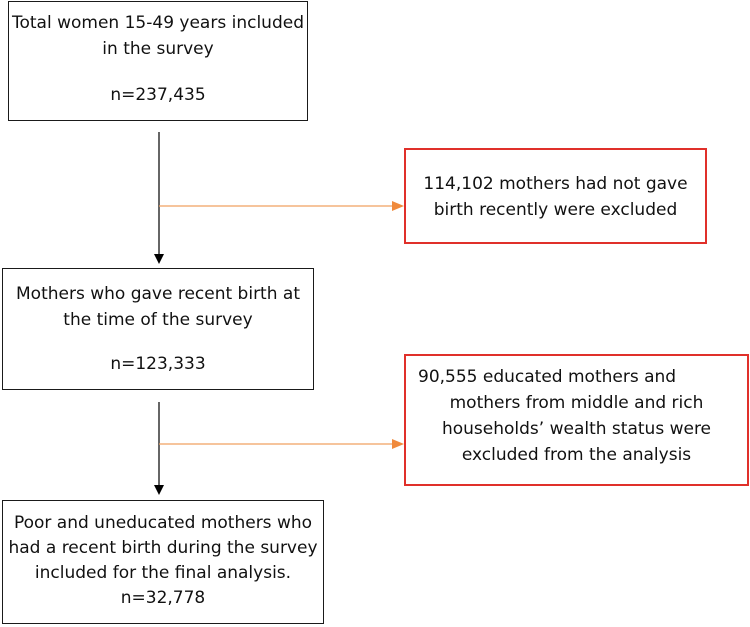 The width and height of the screenshot is (750, 627). I want to click on recent-birth-count: n=123,333, so click(158, 364).